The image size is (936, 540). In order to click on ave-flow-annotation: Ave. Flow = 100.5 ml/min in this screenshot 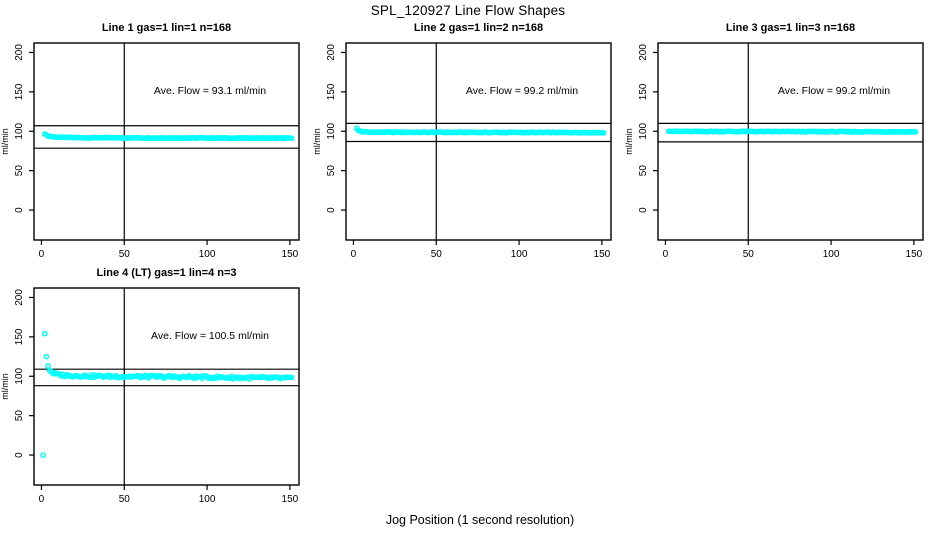, I will do `click(210, 336)`.